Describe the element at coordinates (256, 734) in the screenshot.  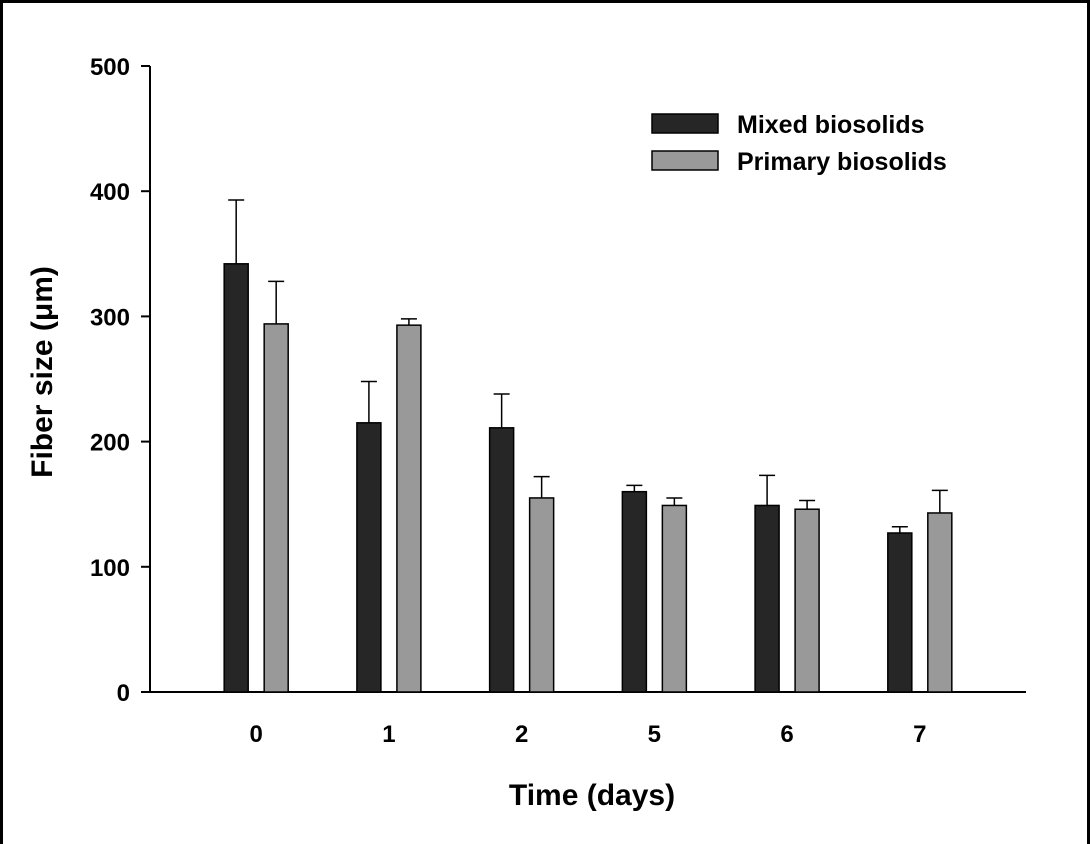
I see `x-tick-label: 0` at that location.